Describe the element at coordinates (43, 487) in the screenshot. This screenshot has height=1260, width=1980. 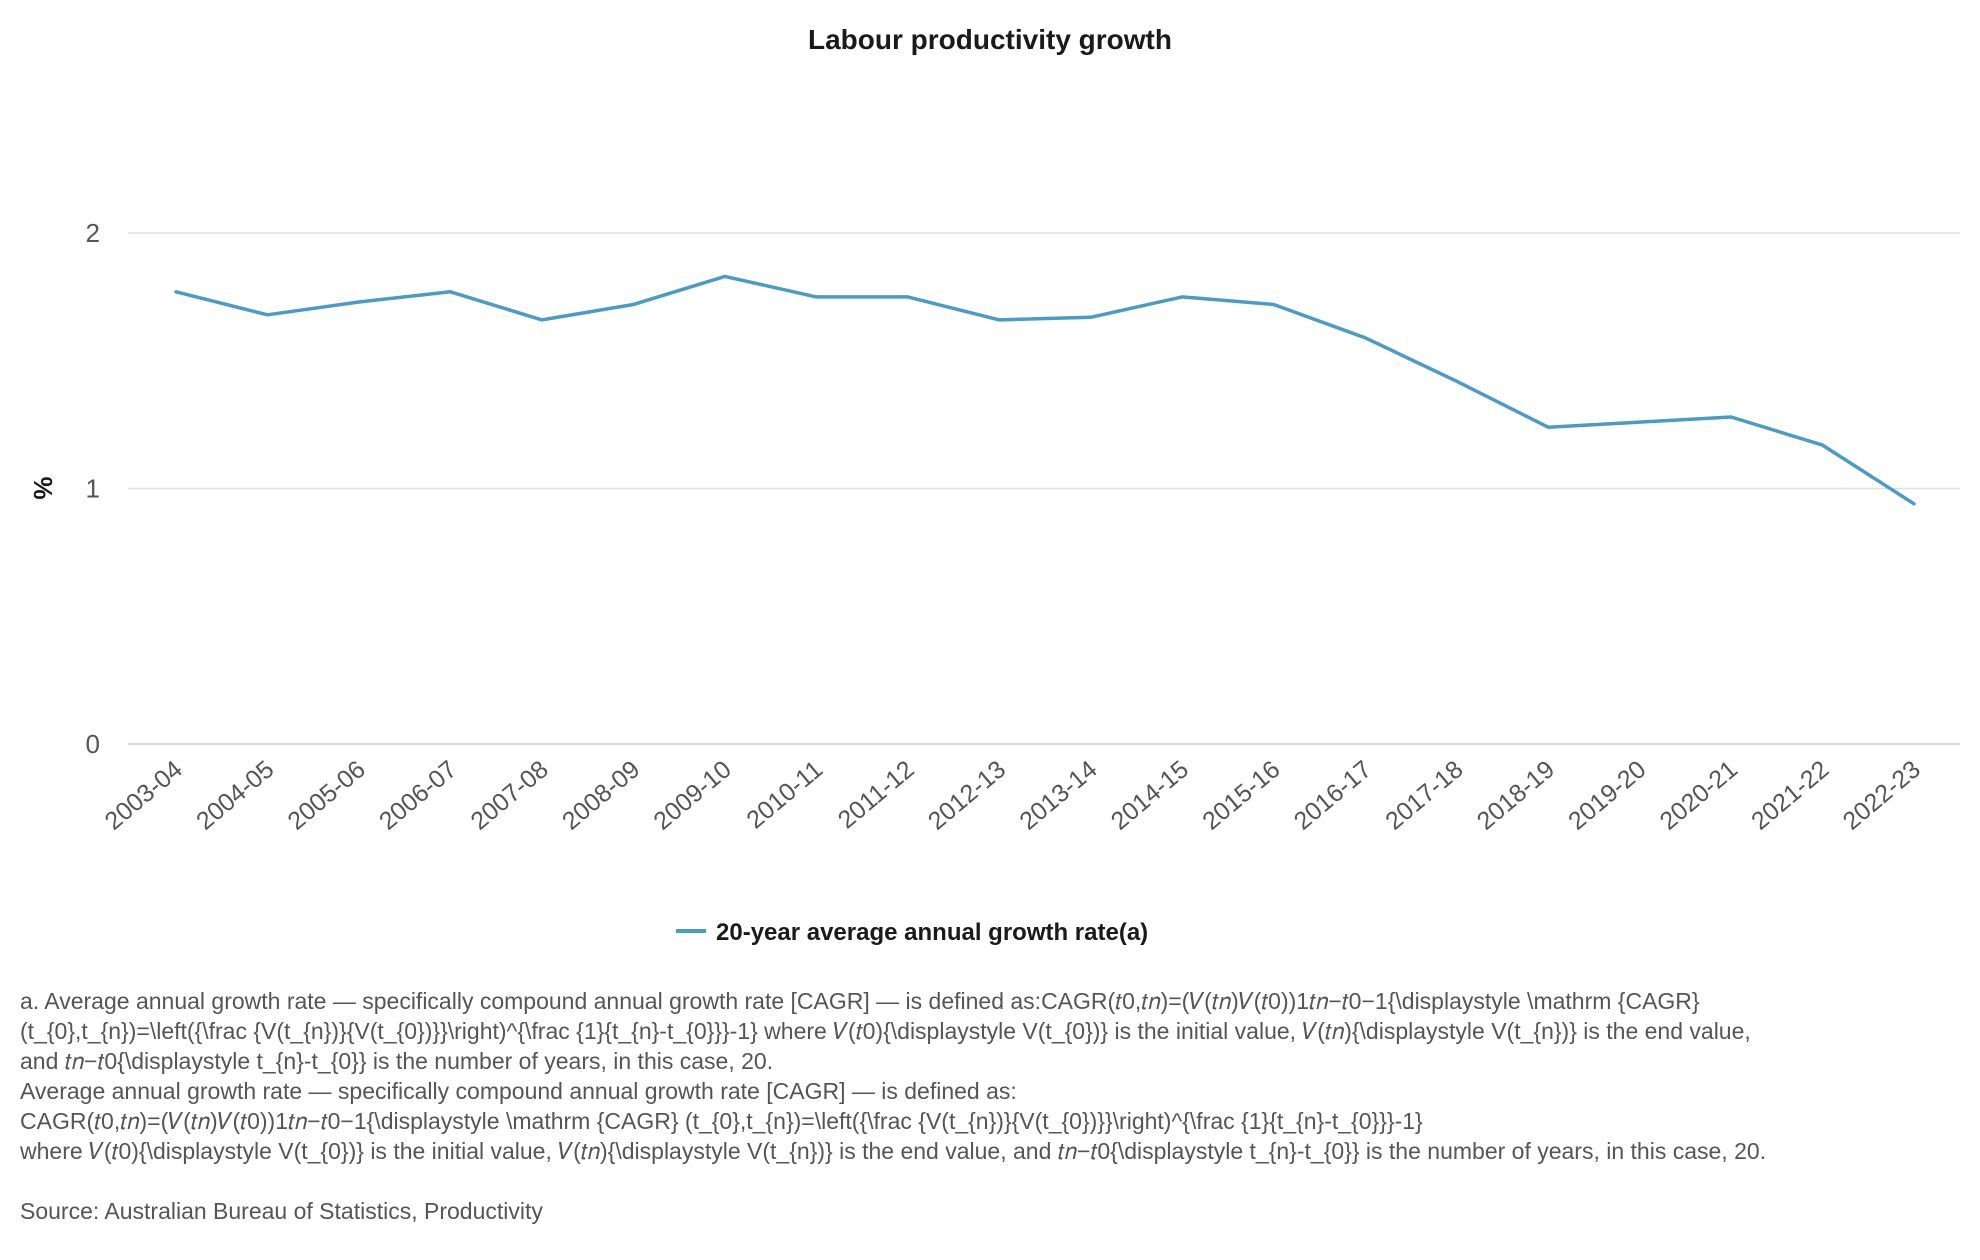
I see `y-axis-label: %` at that location.